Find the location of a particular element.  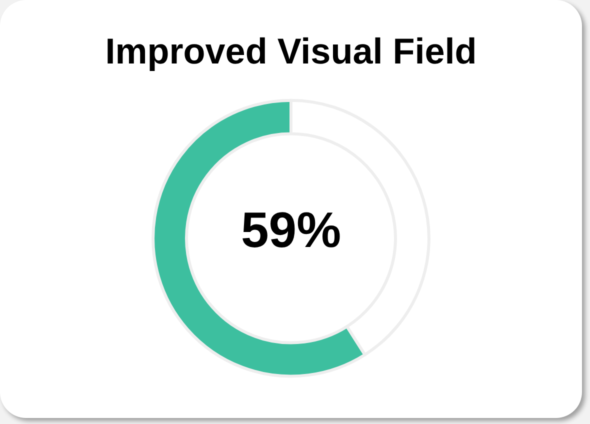

chart-title: Improved Visual Field is located at coordinates (291, 51).